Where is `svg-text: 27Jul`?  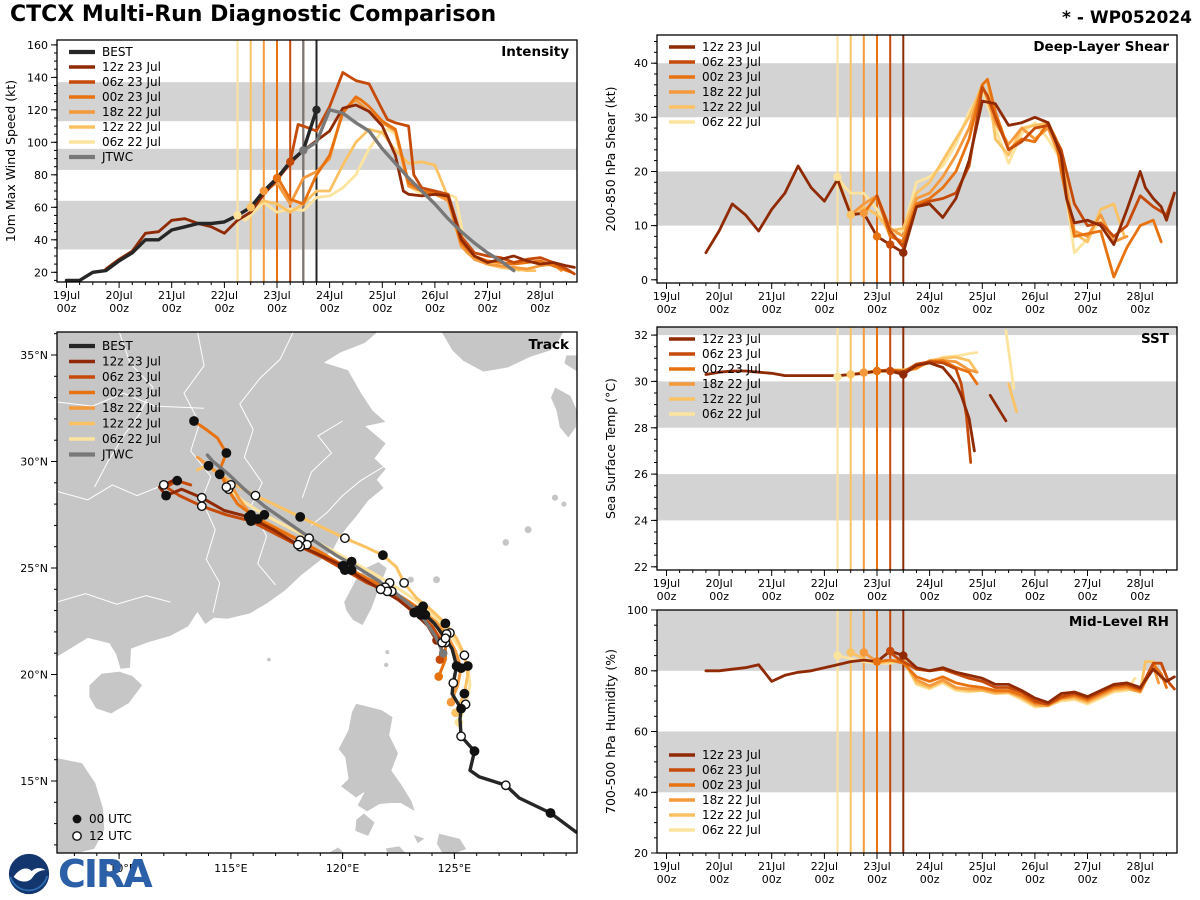
svg-text: 27Jul is located at coordinates (1087, 296).